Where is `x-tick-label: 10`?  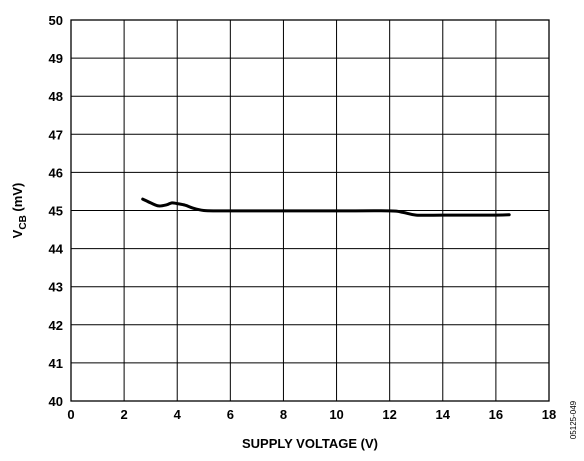 x-tick-label: 10 is located at coordinates (336, 414).